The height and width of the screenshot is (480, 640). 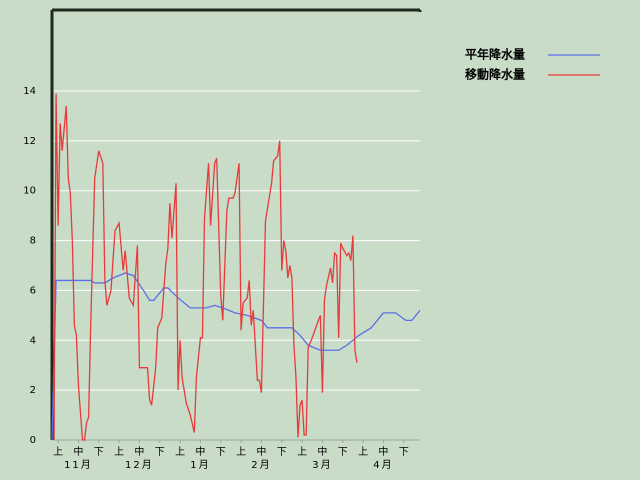 I want to click on legend-label: 移動降水量, so click(x=495, y=74).